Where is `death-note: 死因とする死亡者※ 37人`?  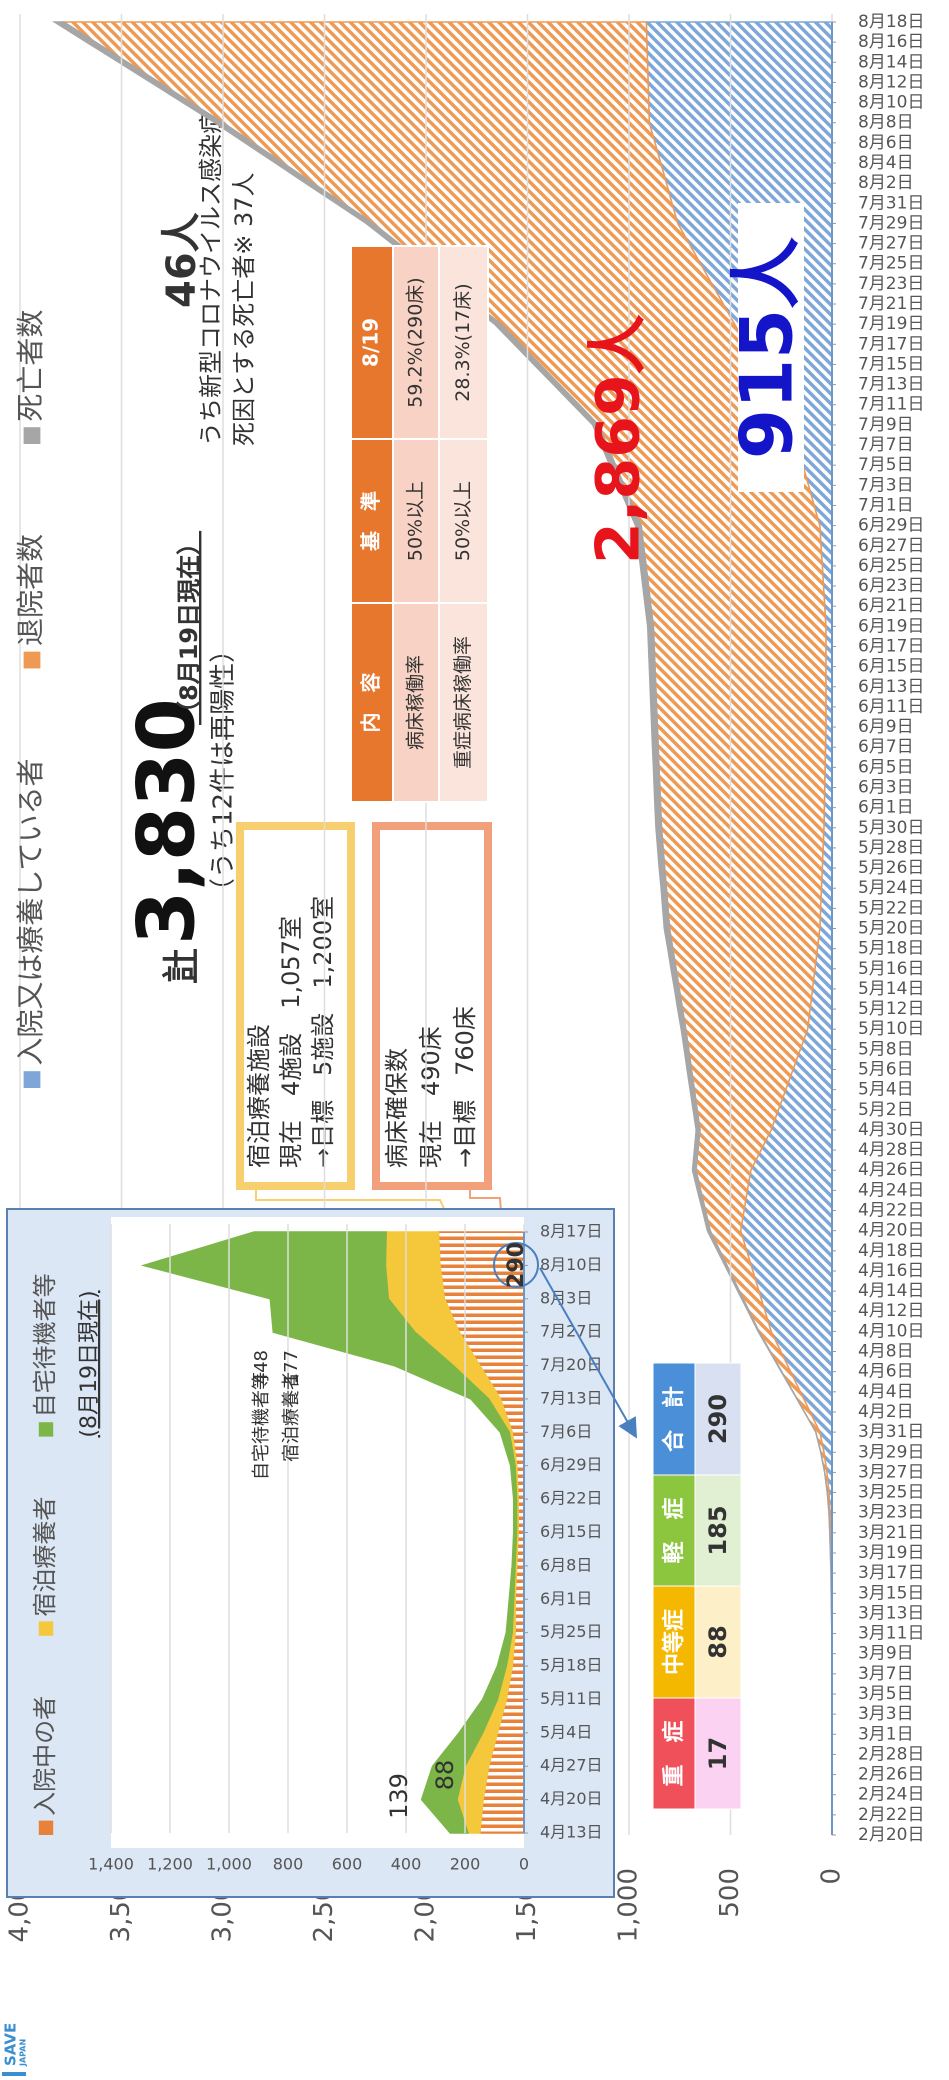
death-note: 死因とする死亡者※ 37人 is located at coordinates (244, 309).